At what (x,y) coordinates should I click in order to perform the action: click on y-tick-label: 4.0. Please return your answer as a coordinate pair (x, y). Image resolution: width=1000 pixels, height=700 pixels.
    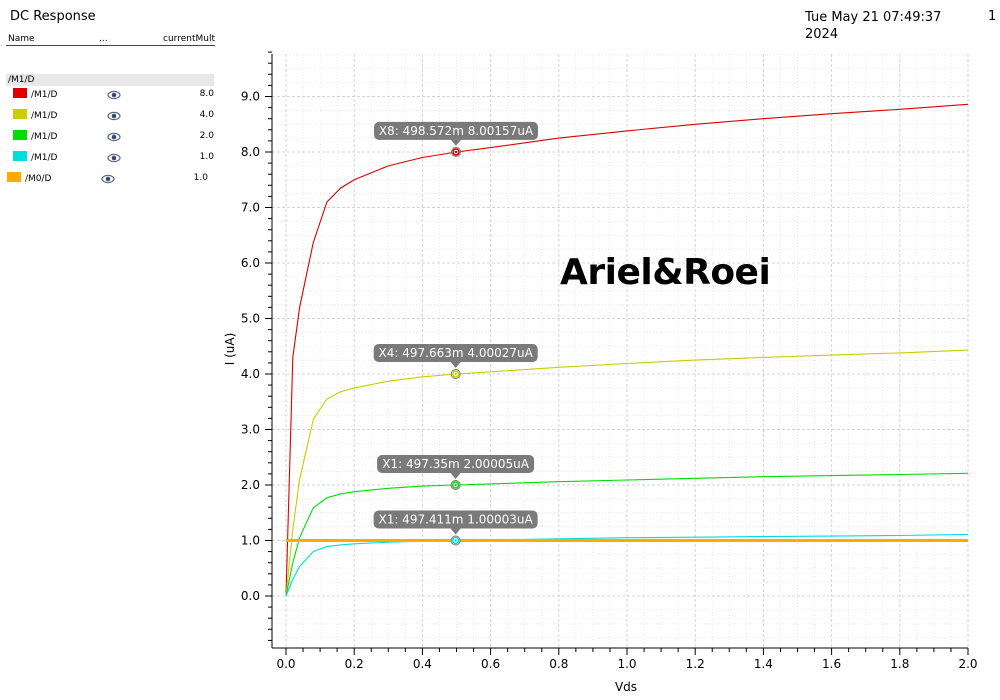
    Looking at the image, I should click on (250, 374).